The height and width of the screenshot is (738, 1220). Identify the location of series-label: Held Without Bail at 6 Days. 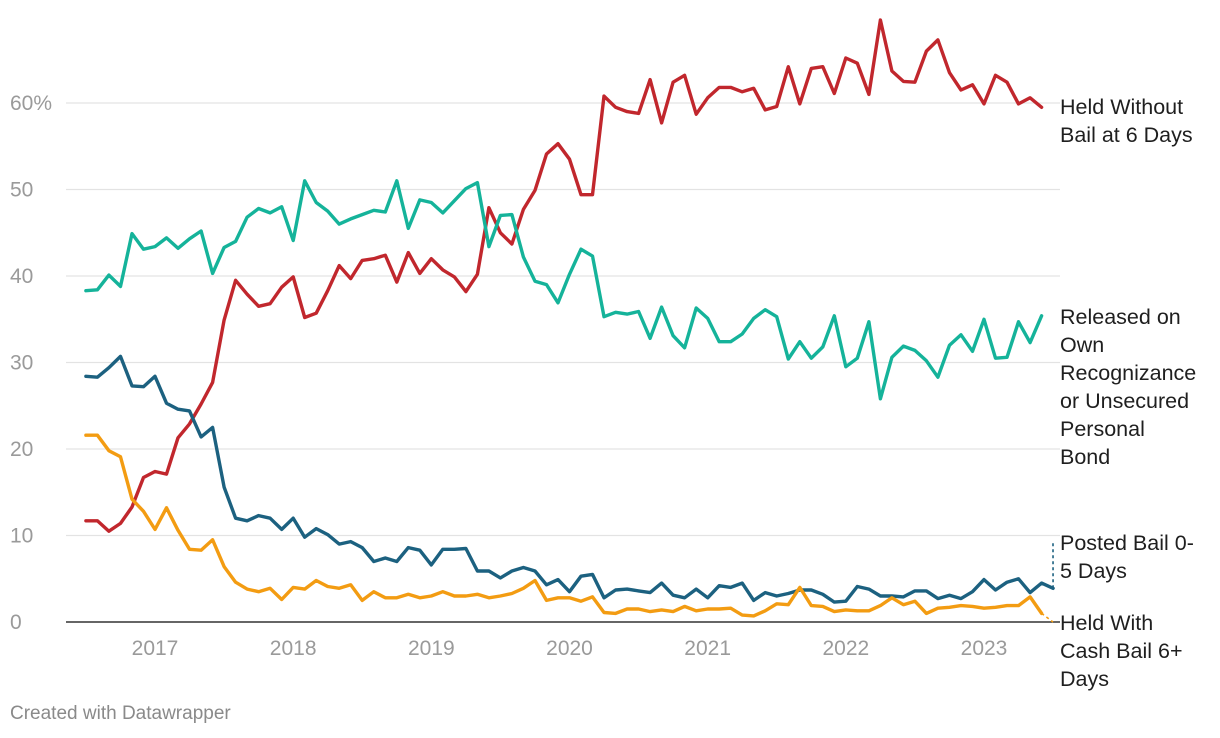
(1126, 121).